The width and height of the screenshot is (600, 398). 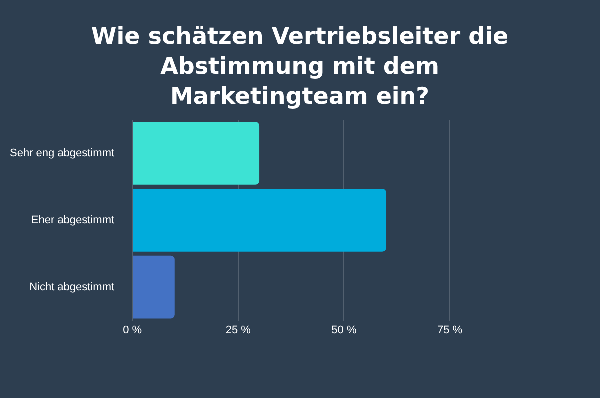 What do you see at coordinates (450, 330) in the screenshot?
I see `x-tick-label: 75 %` at bounding box center [450, 330].